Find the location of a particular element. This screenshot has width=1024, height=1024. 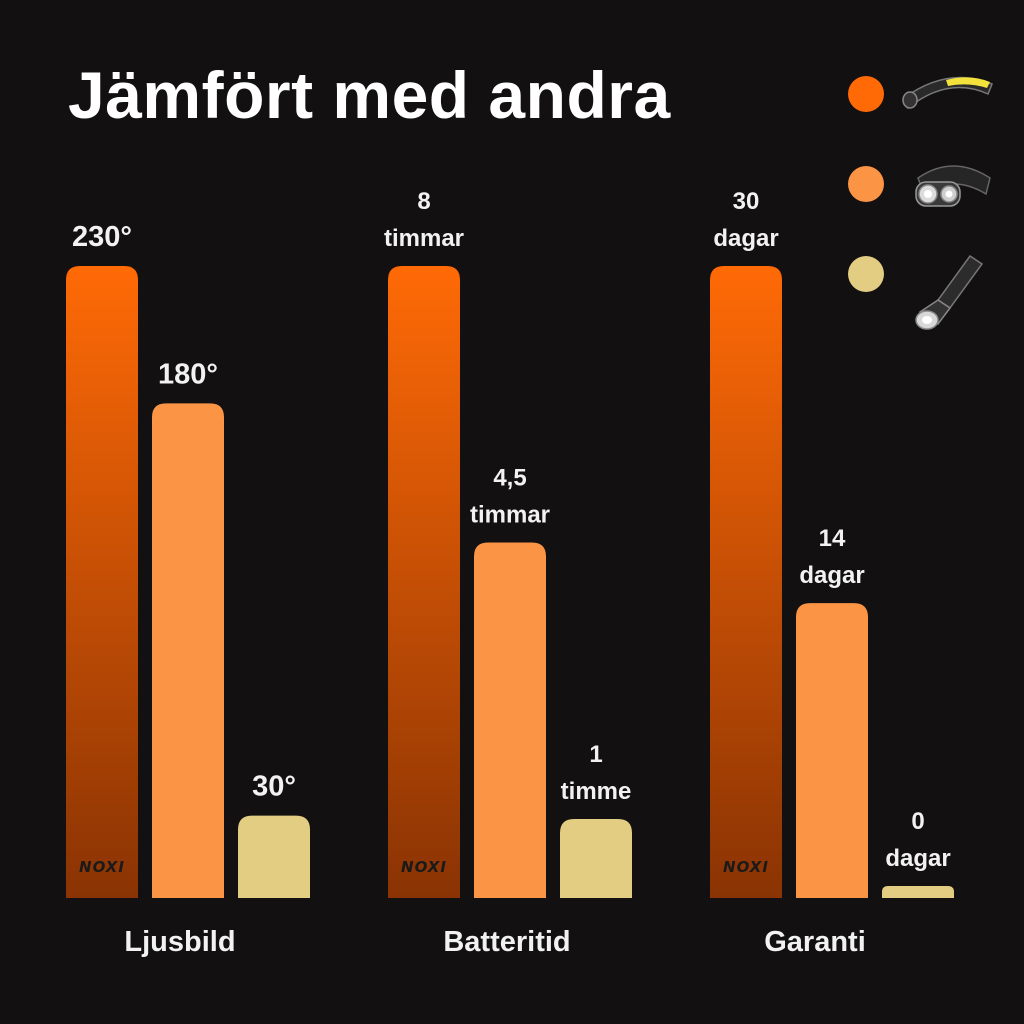

category-label: Ljusbild is located at coordinates (179, 942).